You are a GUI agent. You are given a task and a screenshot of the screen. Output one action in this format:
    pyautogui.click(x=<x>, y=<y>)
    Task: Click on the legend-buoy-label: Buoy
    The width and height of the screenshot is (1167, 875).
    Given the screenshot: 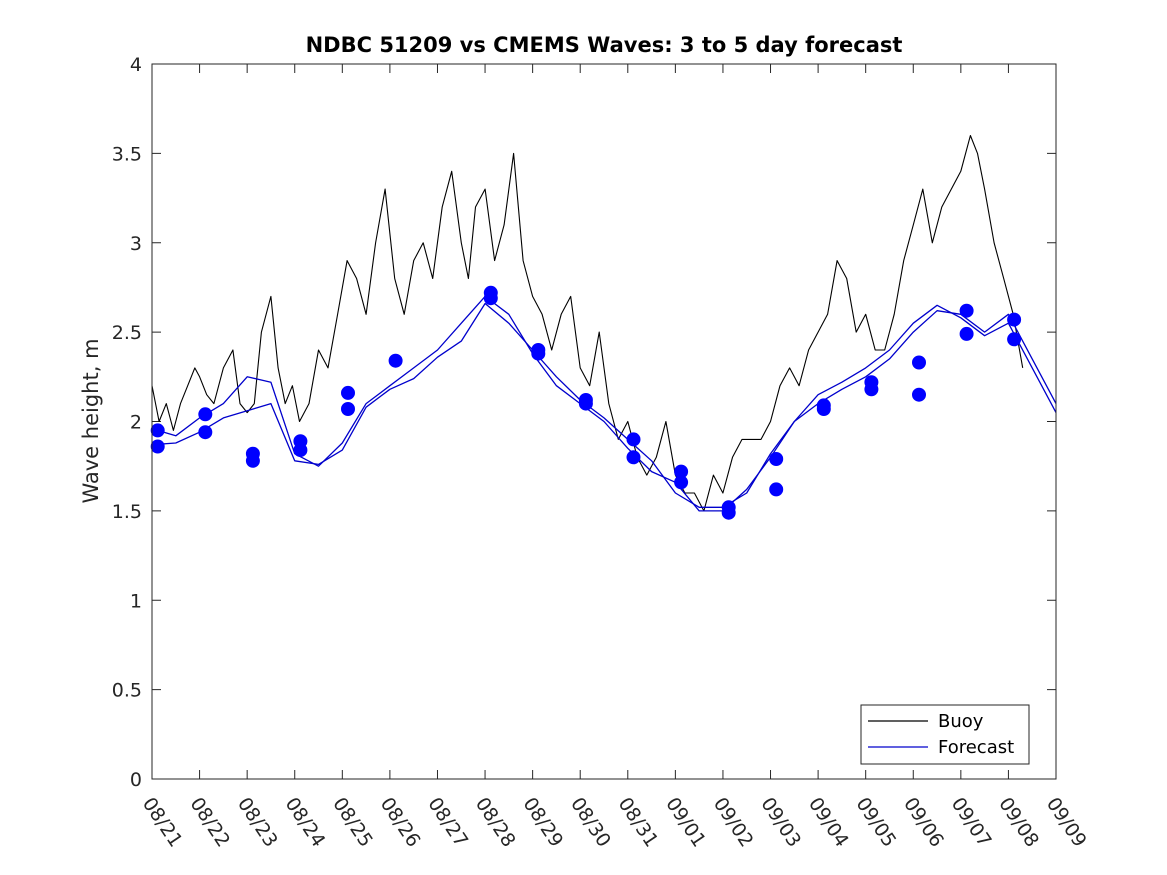 What is the action you would take?
    pyautogui.click(x=961, y=721)
    